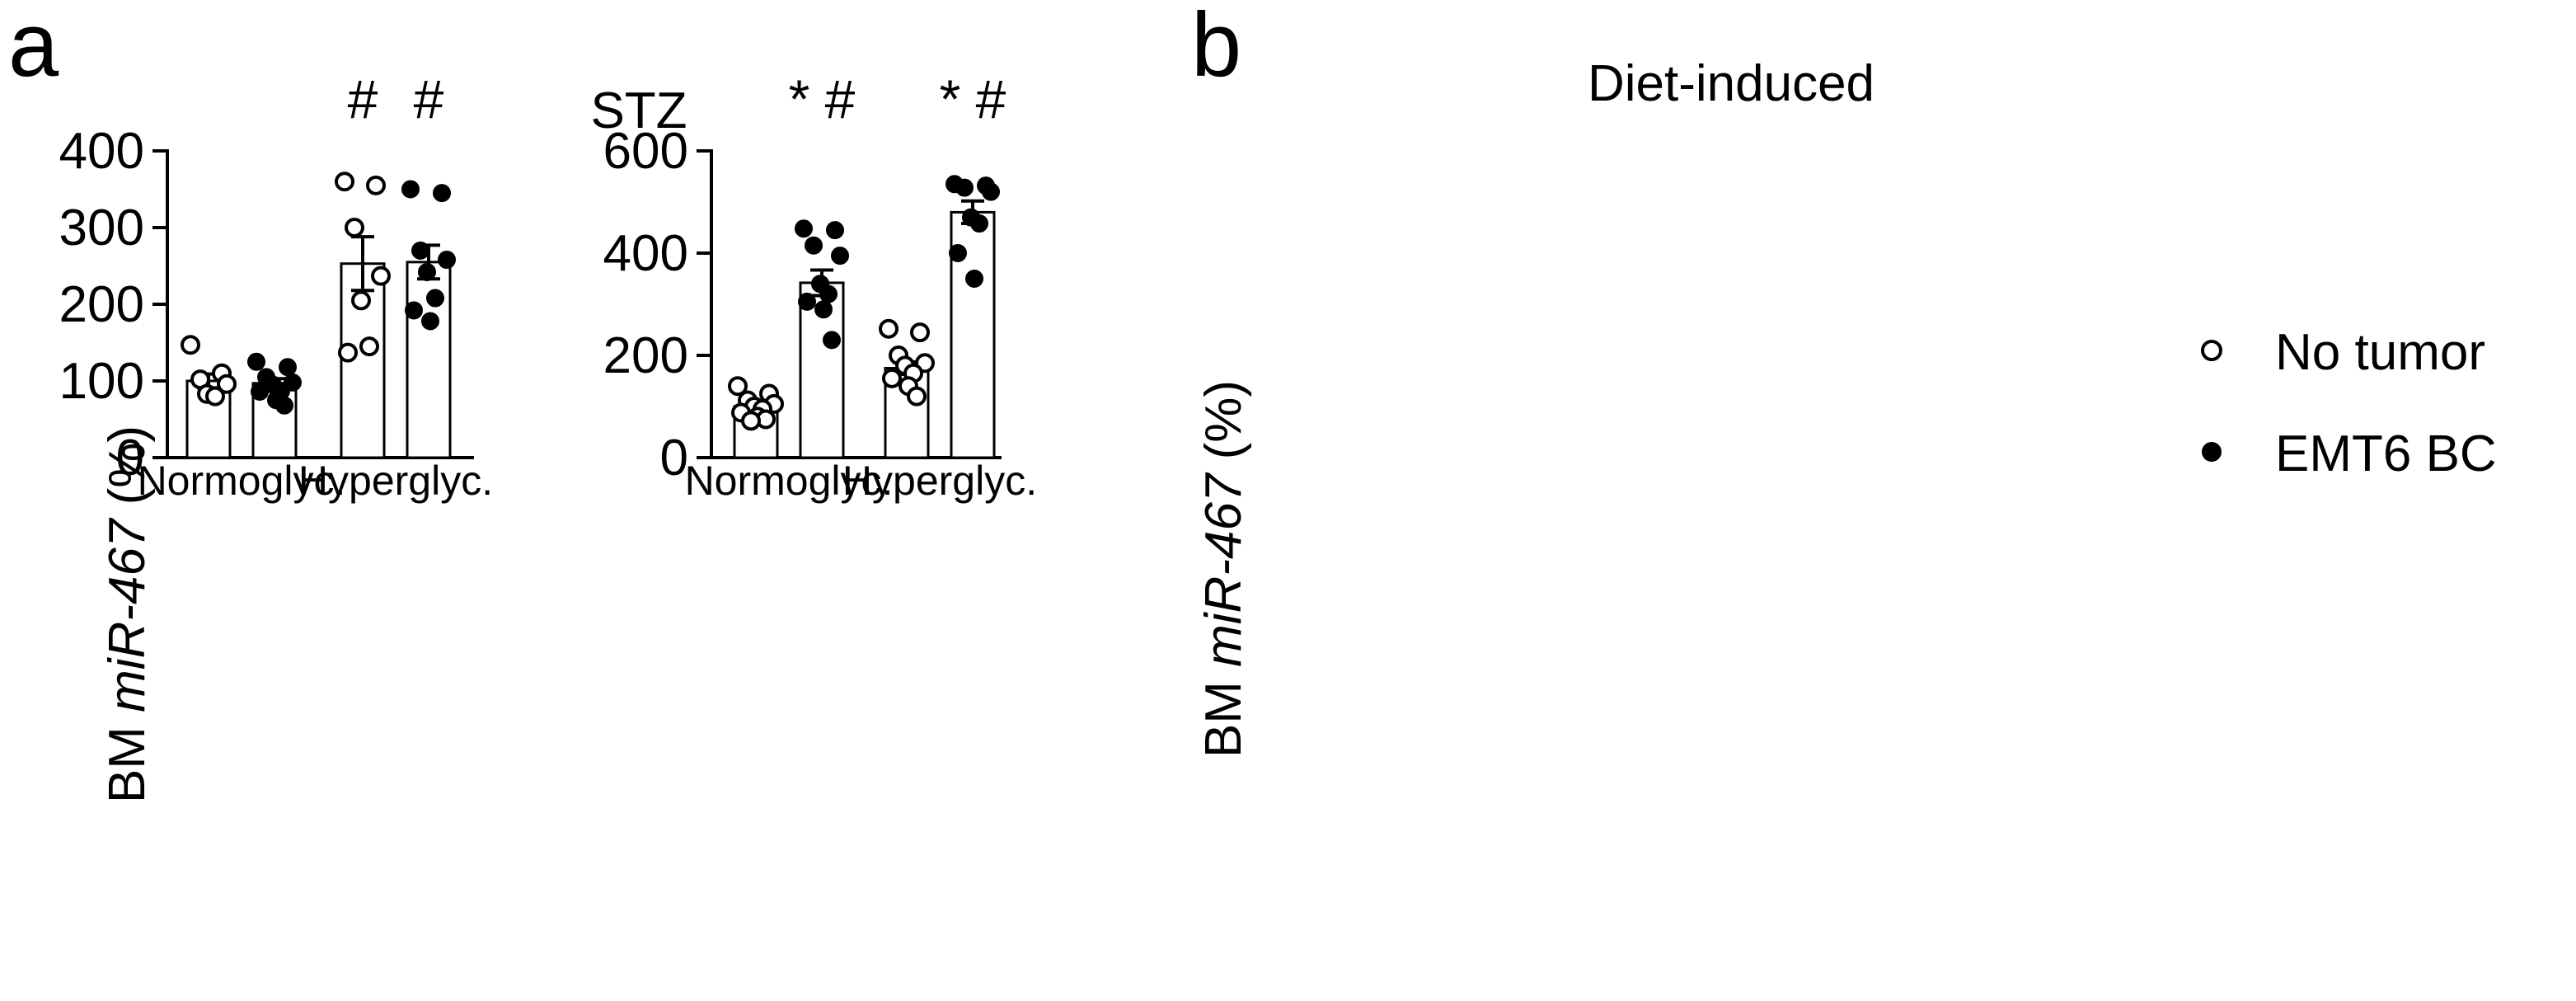 The width and height of the screenshot is (2576, 1001). I want to click on panel-a-y-tick-label: 0, so click(130, 458).